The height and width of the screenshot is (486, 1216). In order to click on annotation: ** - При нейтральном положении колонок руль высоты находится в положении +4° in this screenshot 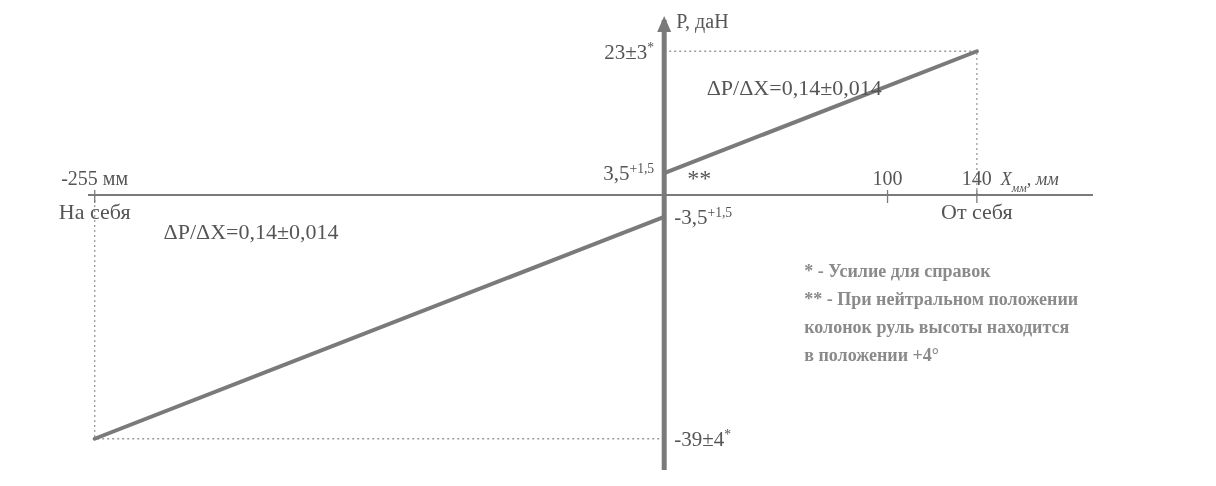, I will do `click(941, 327)`.